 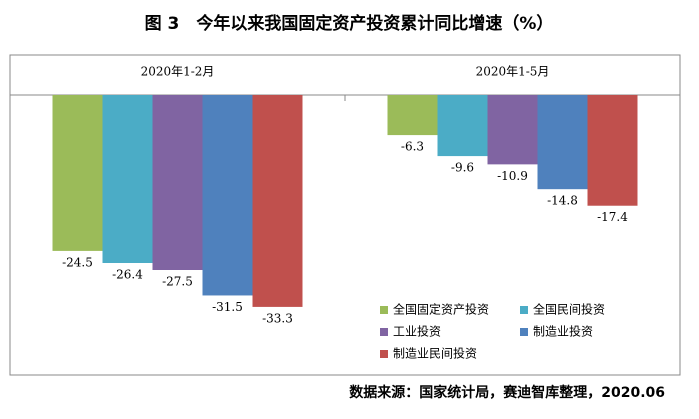 I want to click on x-tick-label: 2020年1-5月, so click(x=513, y=72).